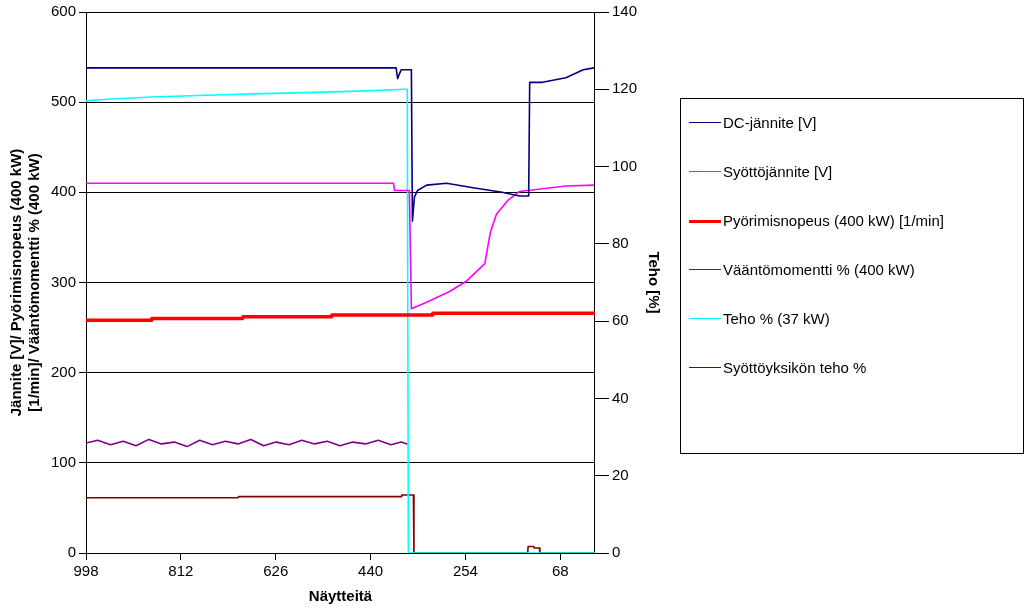 The width and height of the screenshot is (1026, 614). Describe the element at coordinates (64, 281) in the screenshot. I see `y-tick-label: 300` at that location.